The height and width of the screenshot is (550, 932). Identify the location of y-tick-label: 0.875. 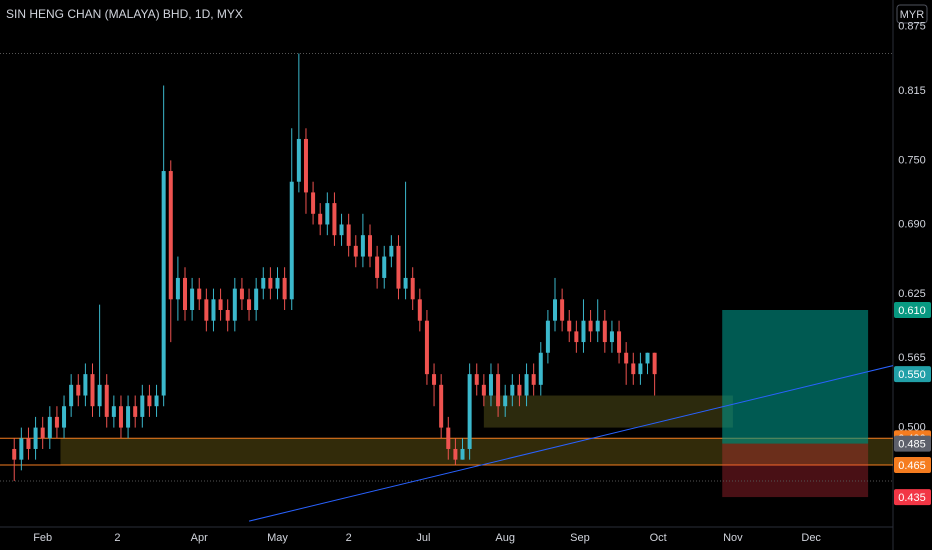
(912, 27).